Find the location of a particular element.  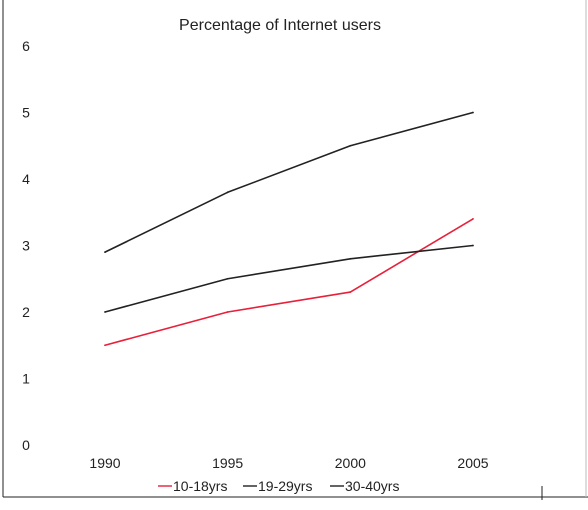

y-tick-label: 4 is located at coordinates (26, 179).